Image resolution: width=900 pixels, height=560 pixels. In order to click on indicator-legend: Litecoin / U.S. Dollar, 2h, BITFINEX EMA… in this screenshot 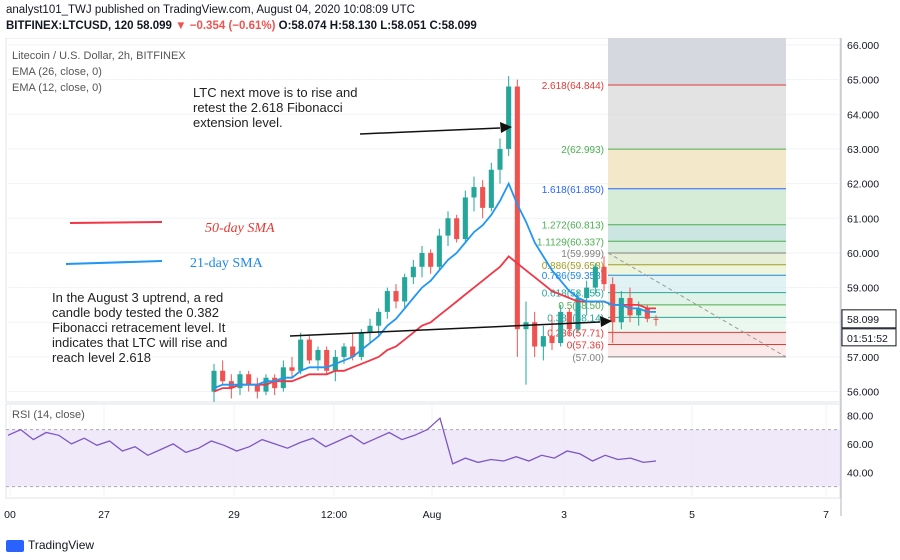, I will do `click(99, 72)`.